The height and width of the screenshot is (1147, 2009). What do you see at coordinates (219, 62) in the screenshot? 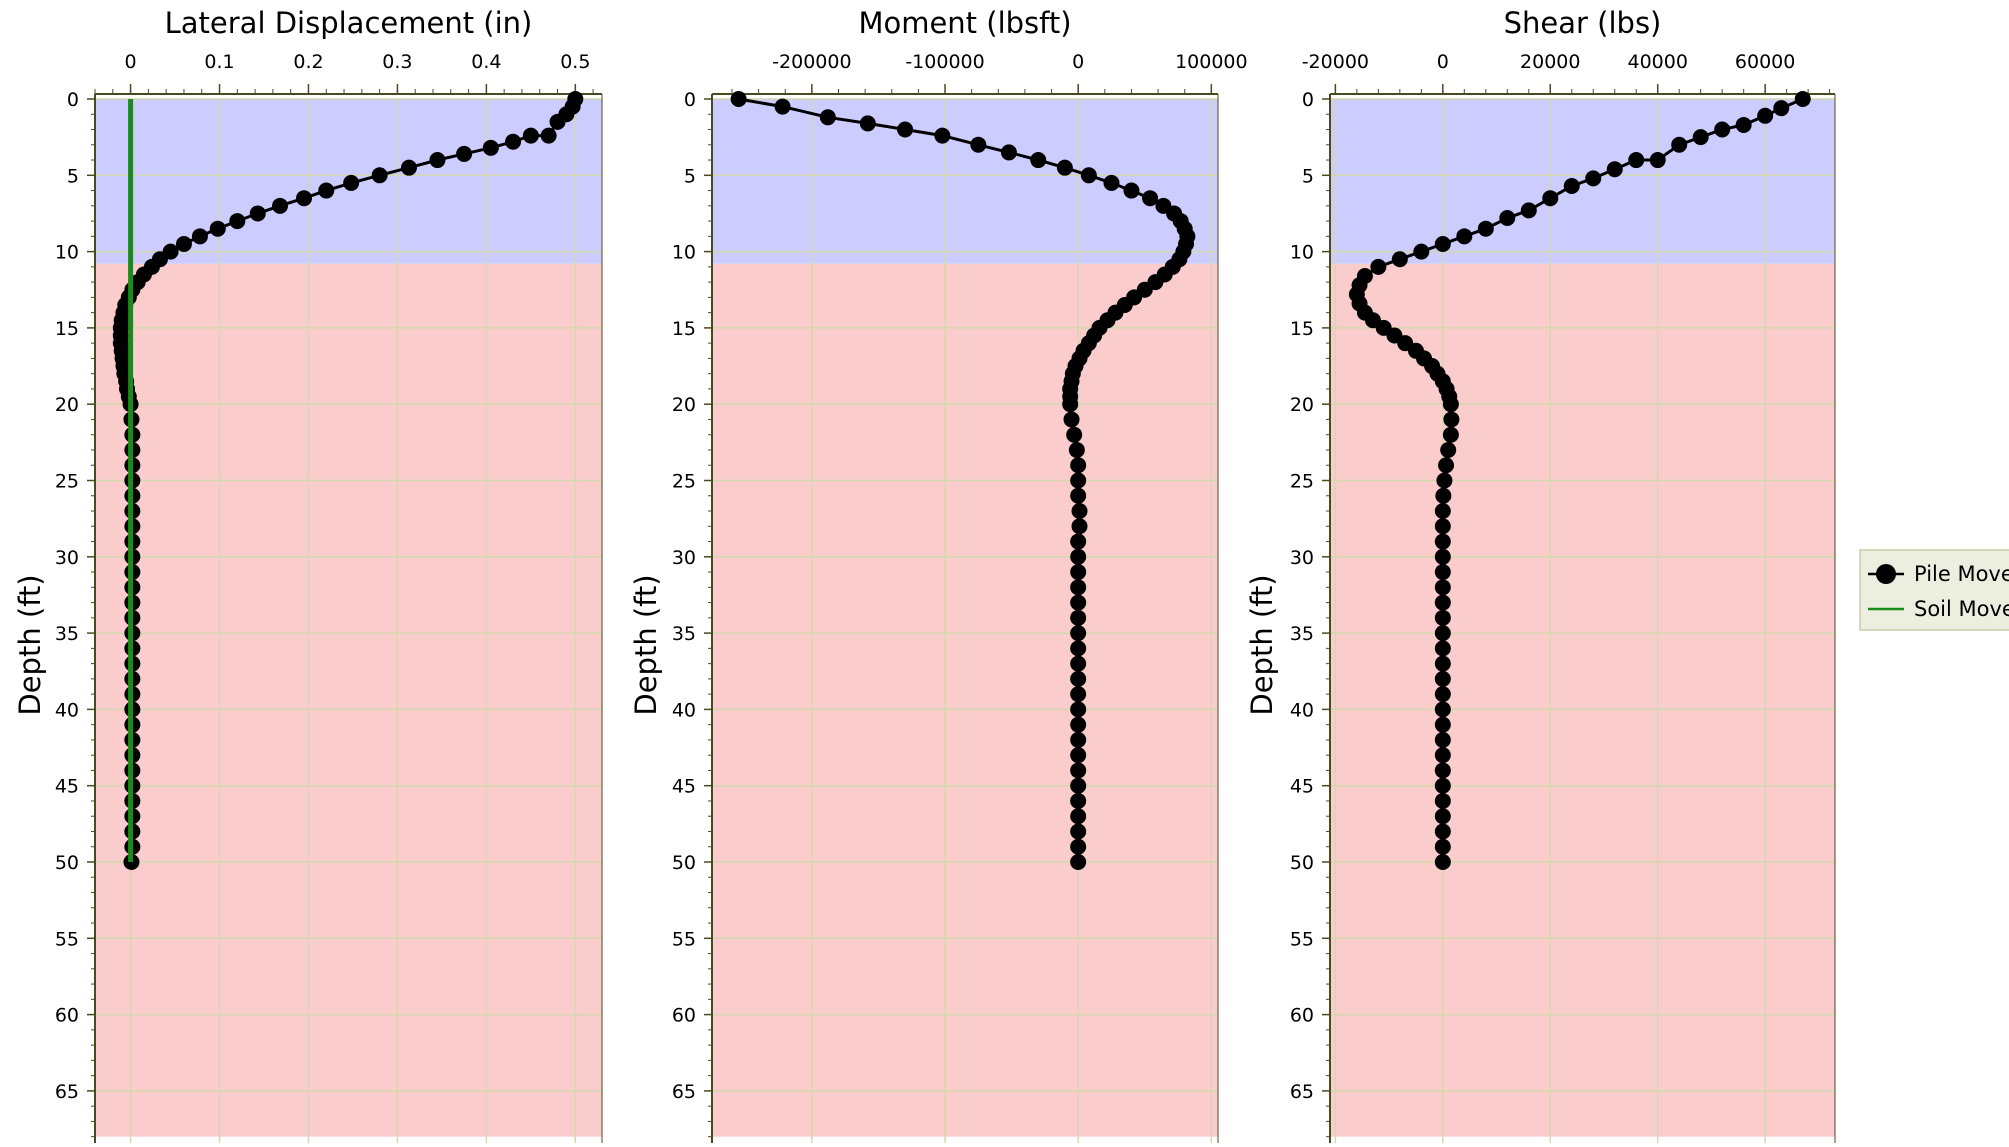
I see `x-tick-label: 0.1` at bounding box center [219, 62].